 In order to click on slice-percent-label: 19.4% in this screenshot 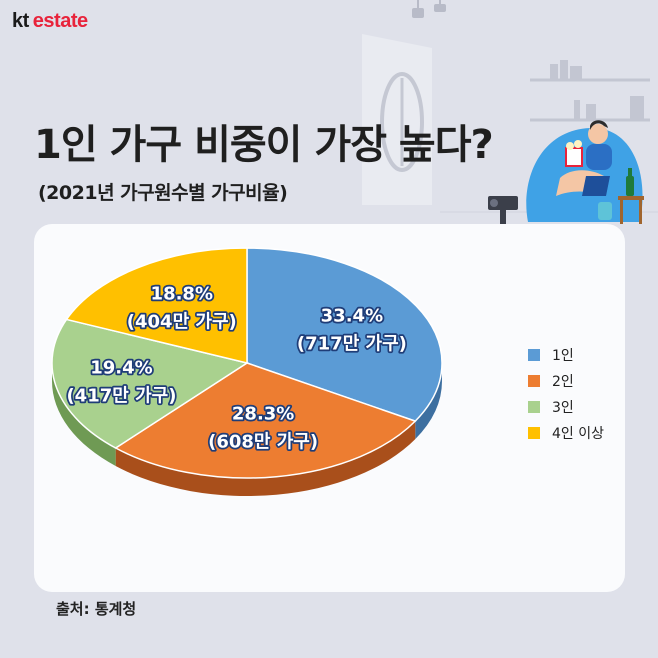, I will do `click(121, 368)`.